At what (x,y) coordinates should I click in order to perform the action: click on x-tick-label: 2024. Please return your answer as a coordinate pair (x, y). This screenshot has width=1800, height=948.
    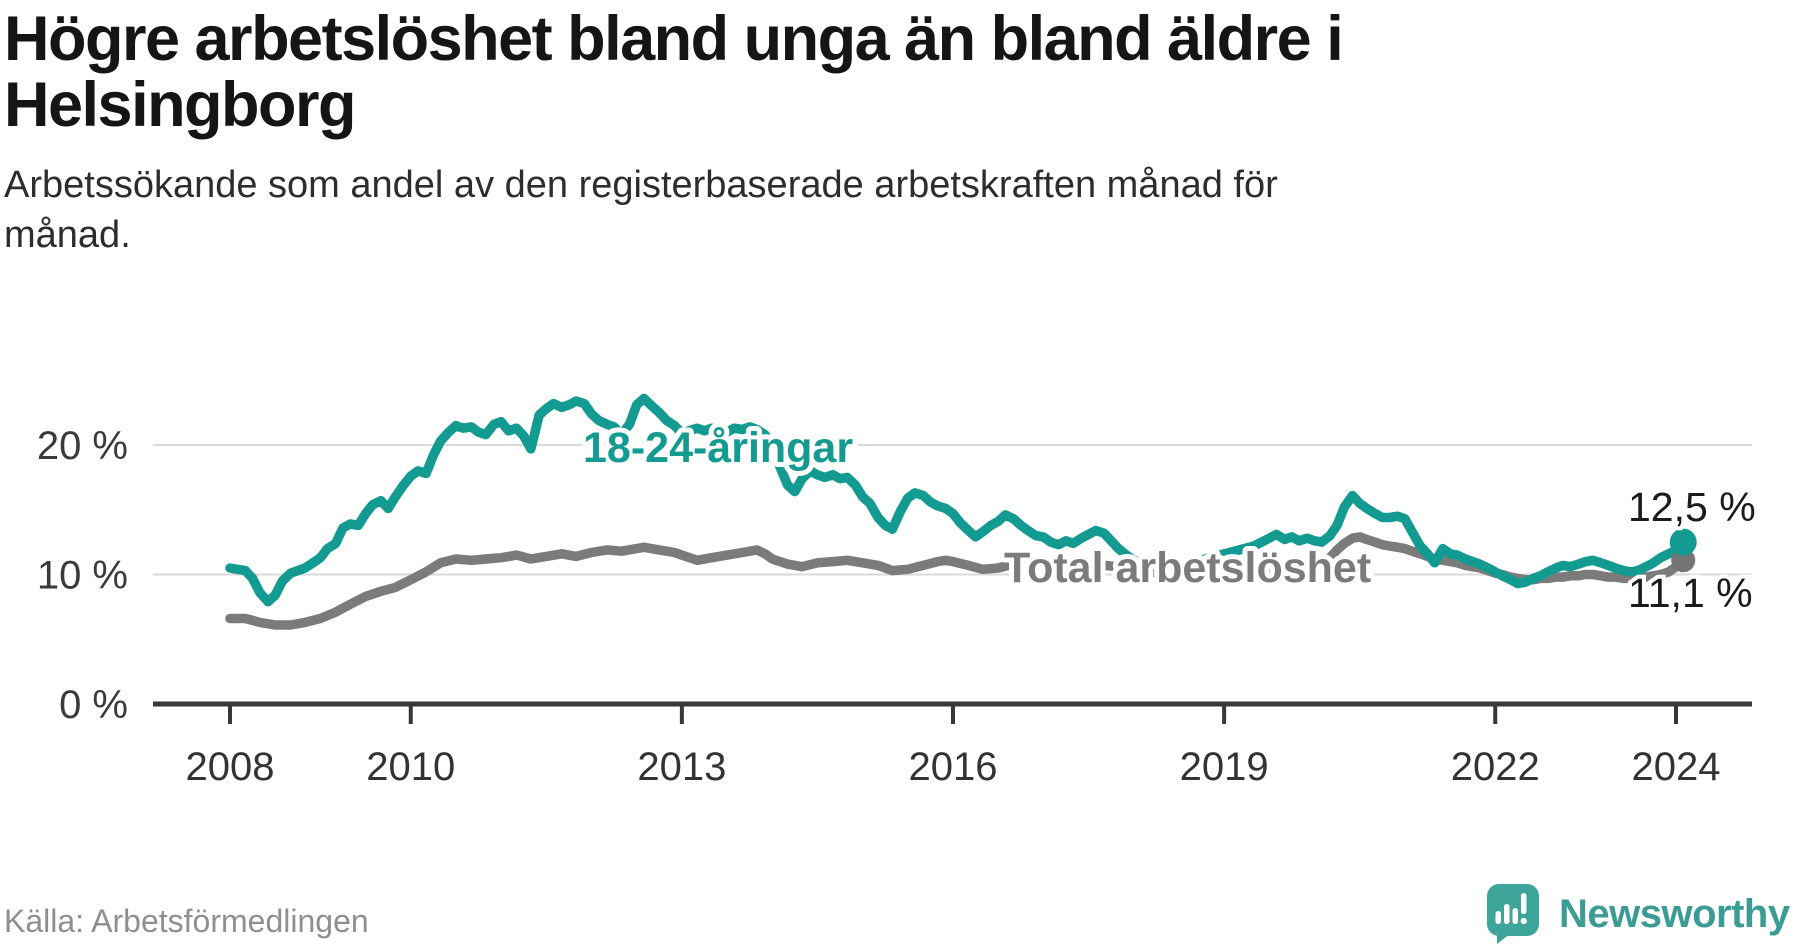
    Looking at the image, I should click on (1676, 767).